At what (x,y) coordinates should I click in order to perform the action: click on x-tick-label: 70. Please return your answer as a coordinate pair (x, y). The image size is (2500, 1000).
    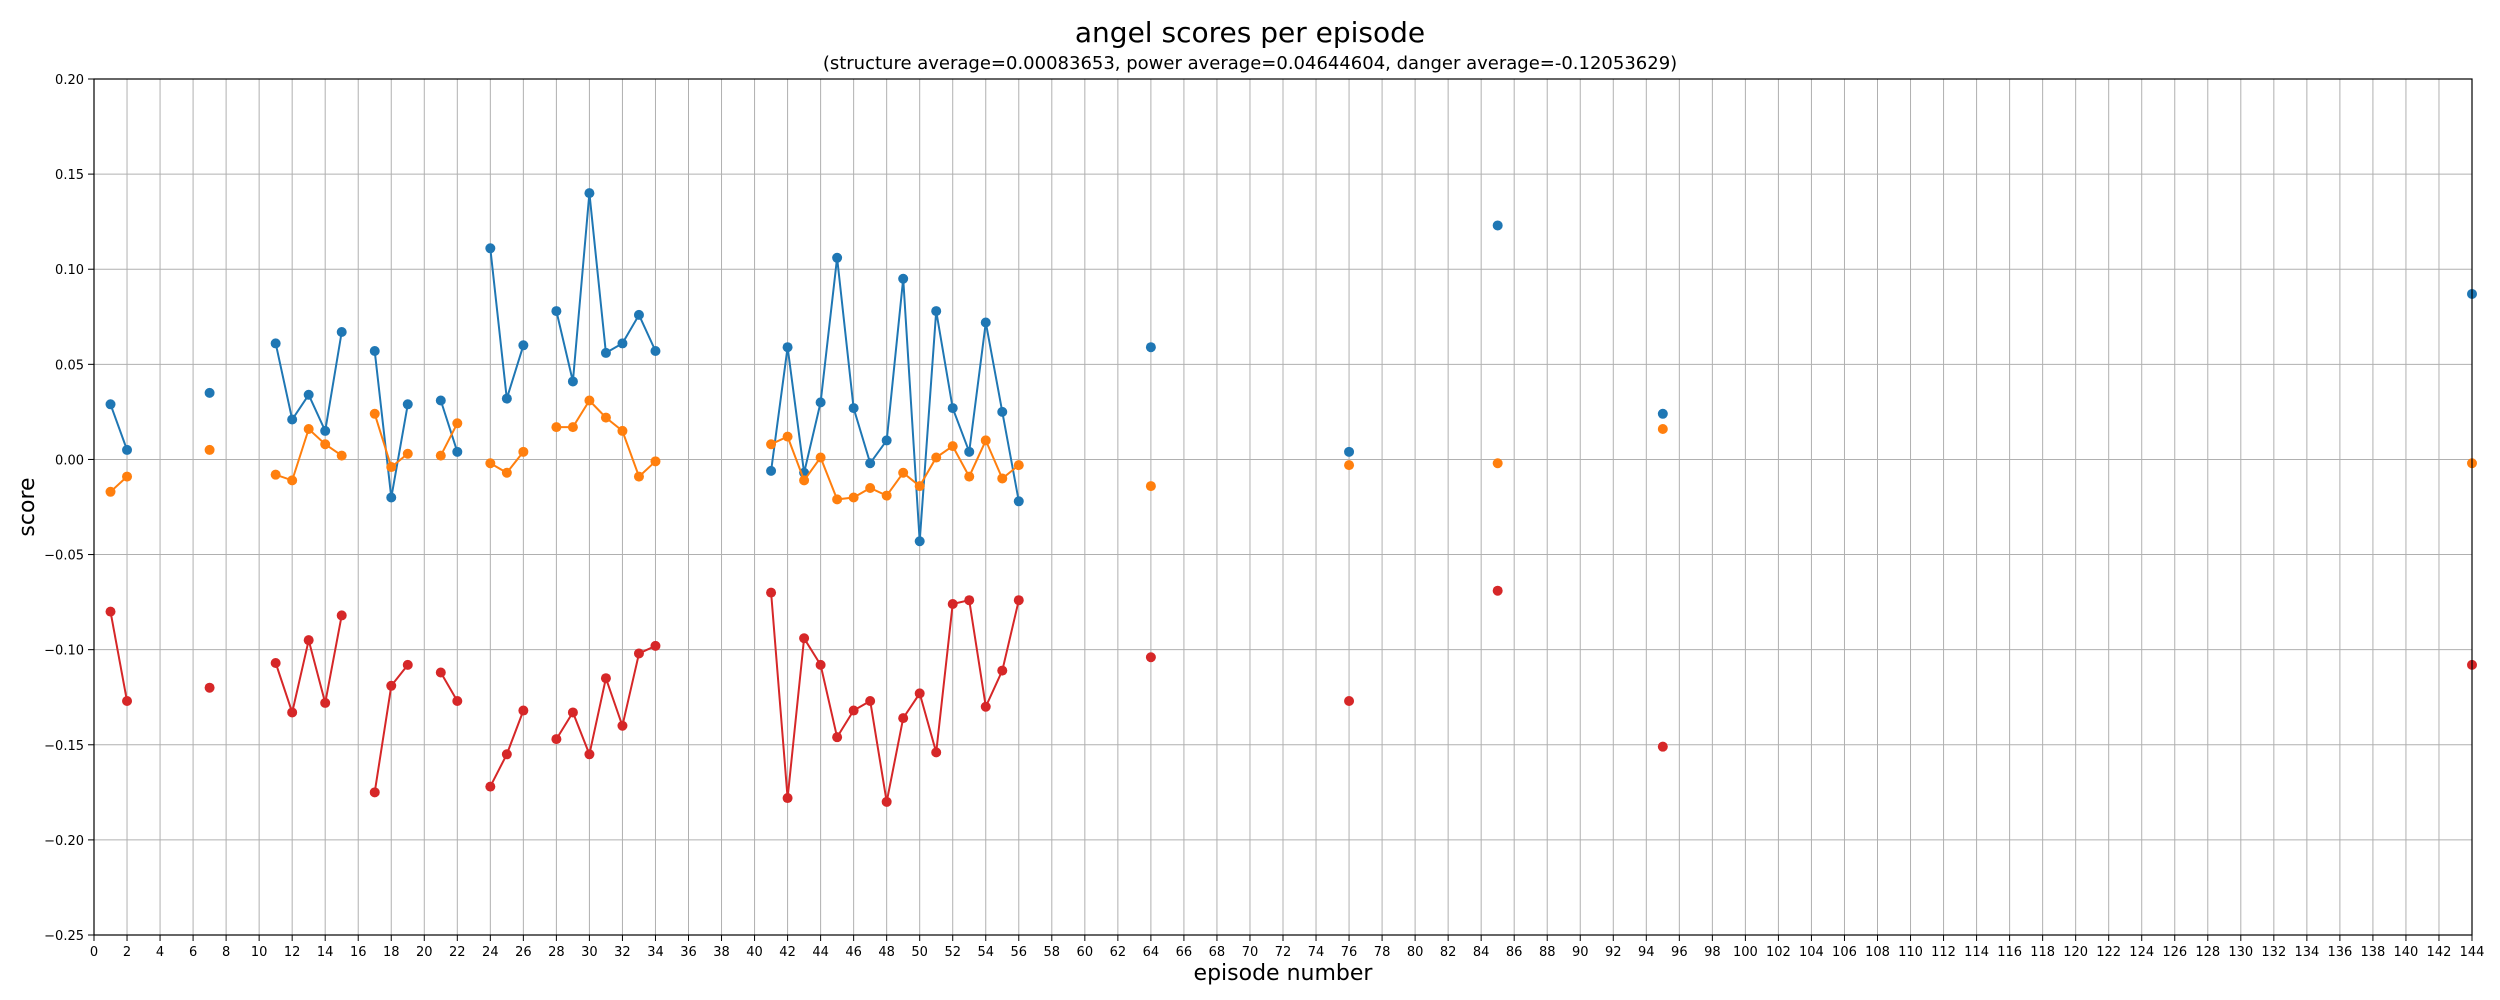
    Looking at the image, I should click on (1250, 952).